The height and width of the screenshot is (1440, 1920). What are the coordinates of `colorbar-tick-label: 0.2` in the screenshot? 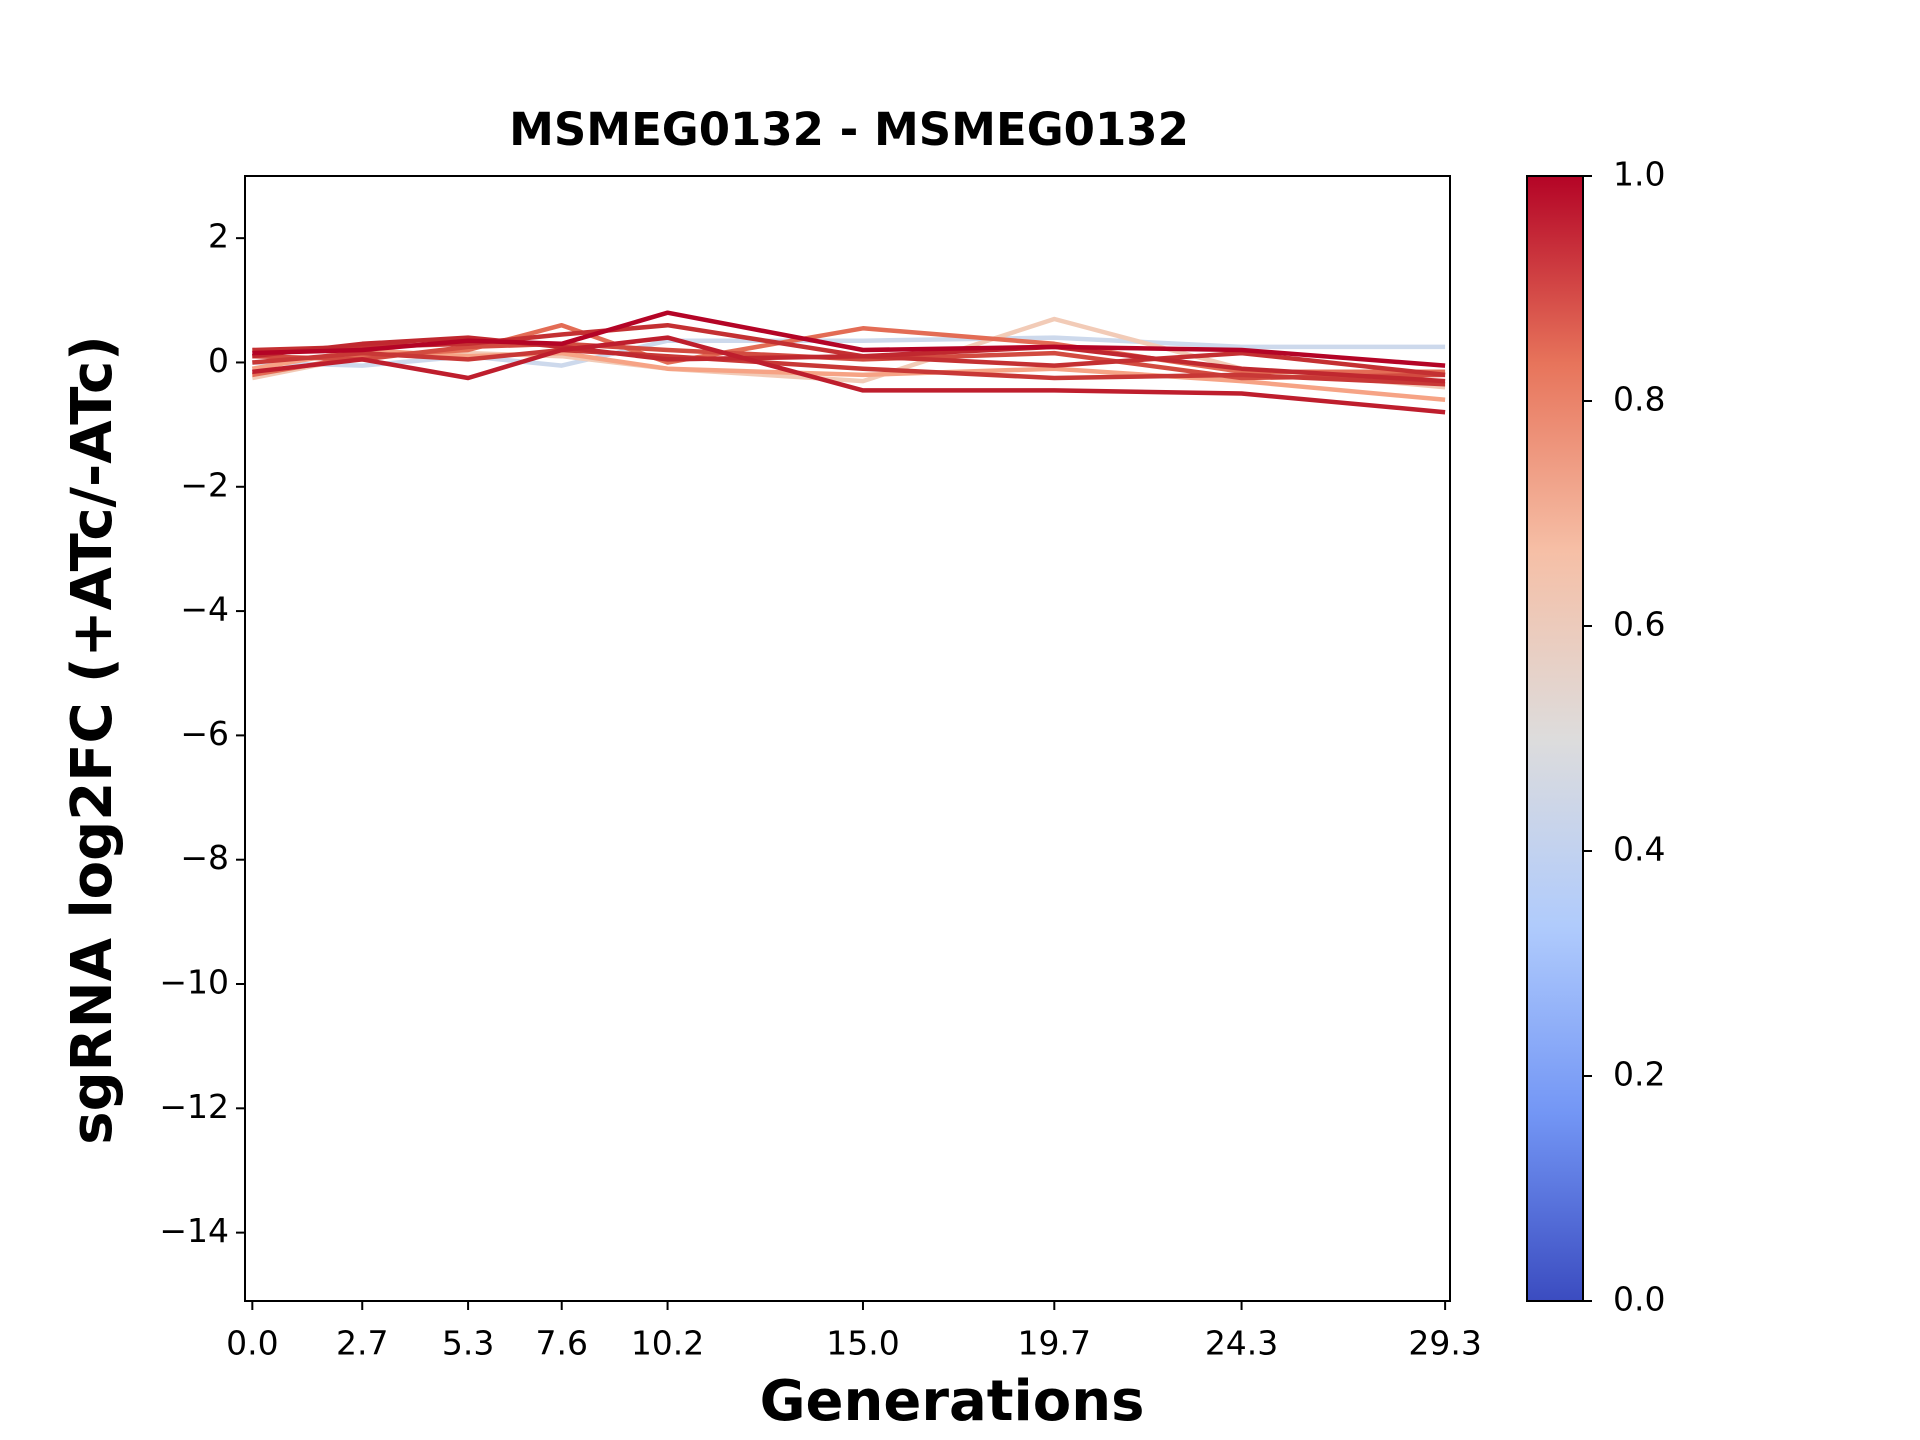 It's located at (1639, 1074).